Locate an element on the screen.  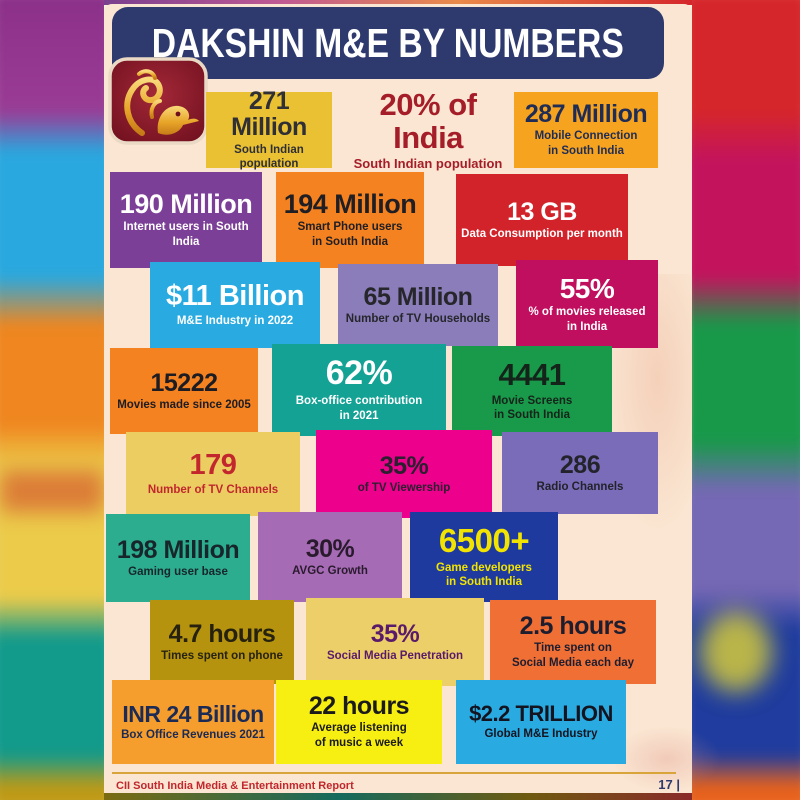
stat-value: 13 GB is located at coordinates (542, 211).